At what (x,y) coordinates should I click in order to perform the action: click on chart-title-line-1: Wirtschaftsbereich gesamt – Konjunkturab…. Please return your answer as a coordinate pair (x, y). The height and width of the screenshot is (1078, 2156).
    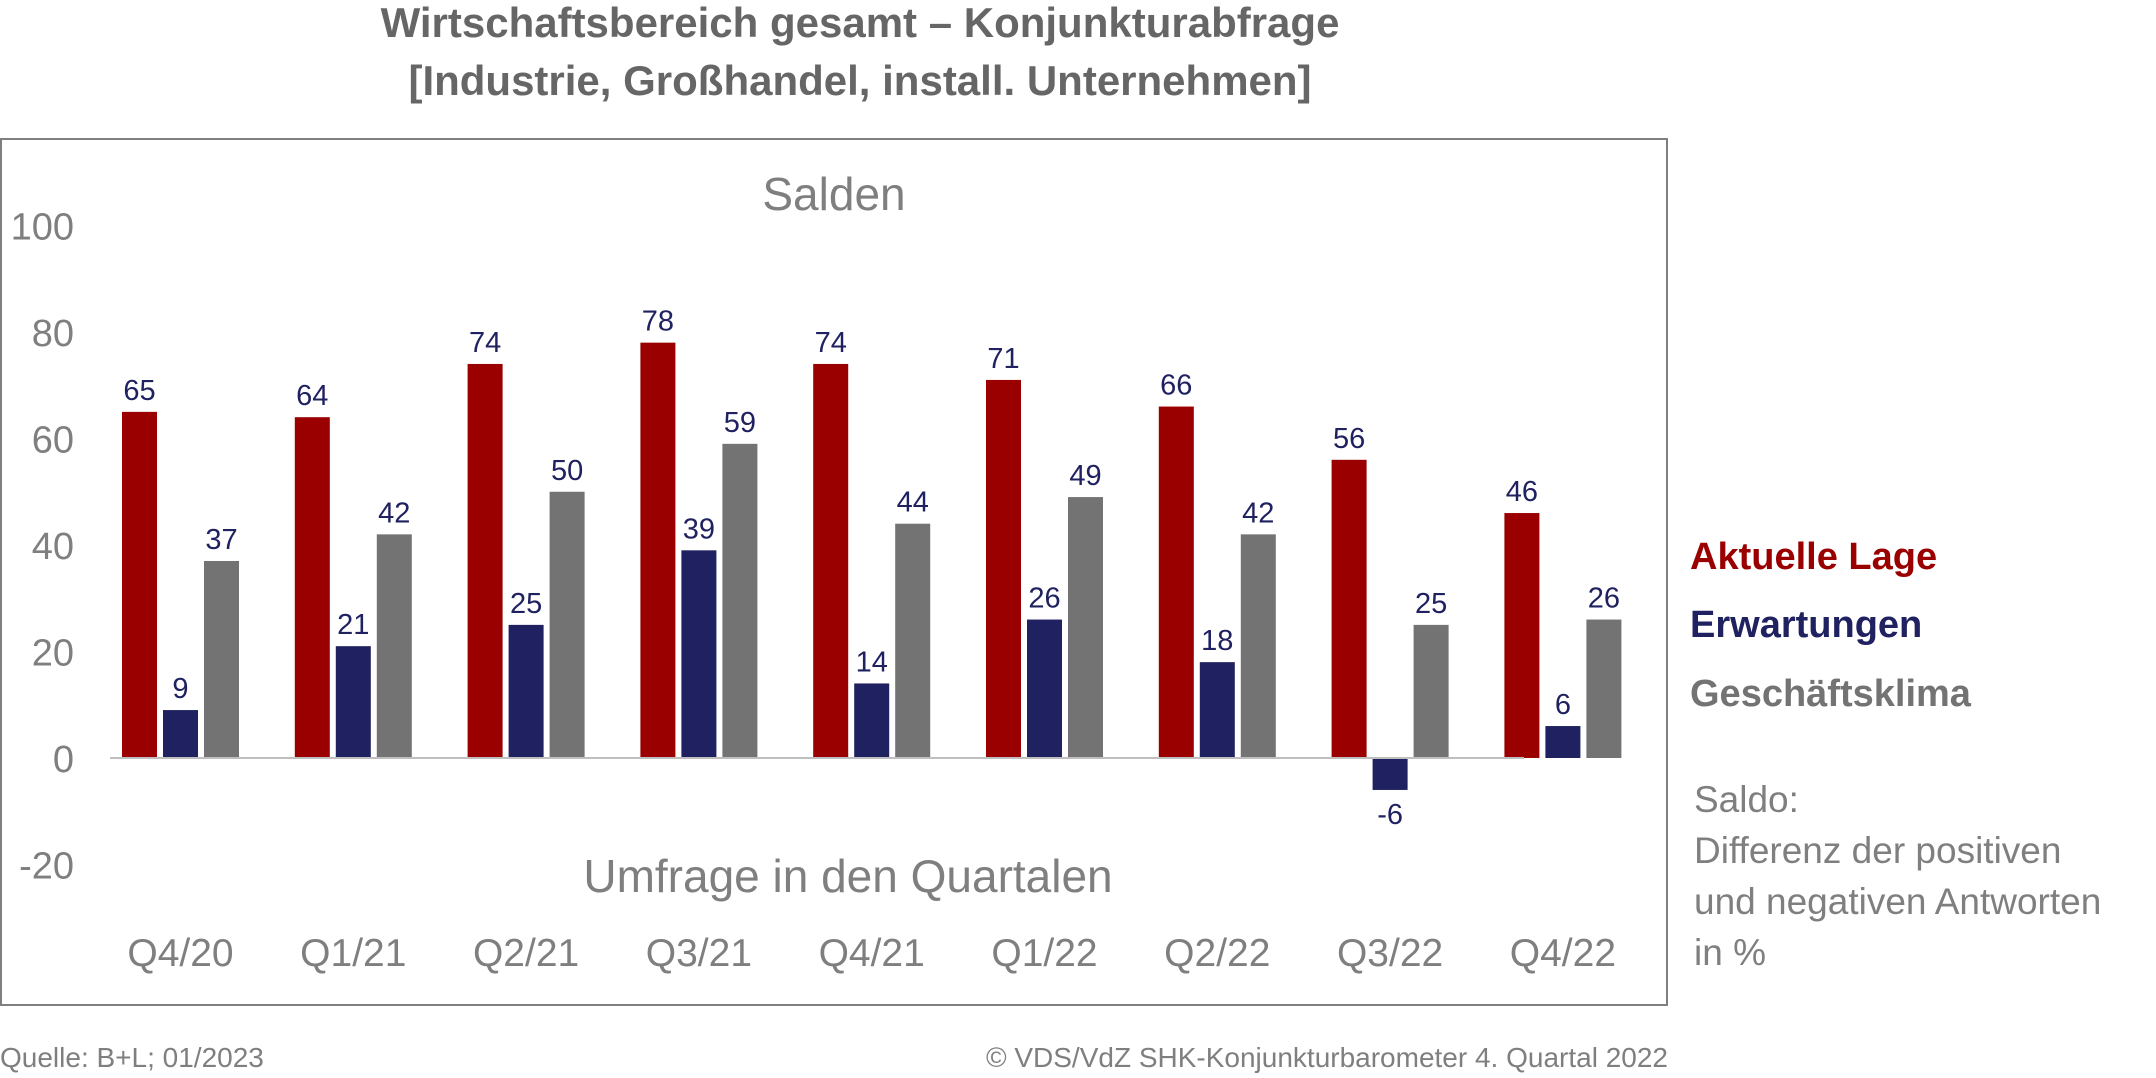
    Looking at the image, I should click on (860, 23).